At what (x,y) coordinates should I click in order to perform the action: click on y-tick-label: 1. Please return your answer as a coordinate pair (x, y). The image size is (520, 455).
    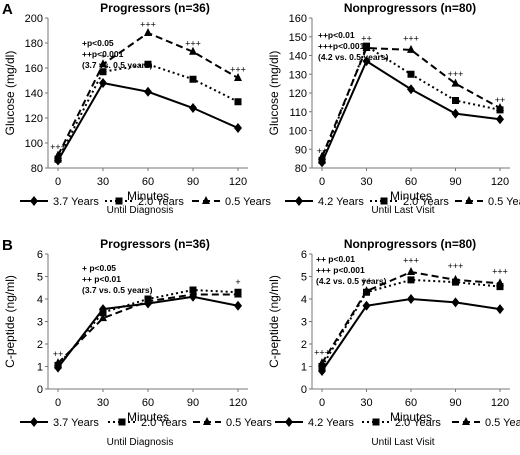
    Looking at the image, I should click on (40, 368).